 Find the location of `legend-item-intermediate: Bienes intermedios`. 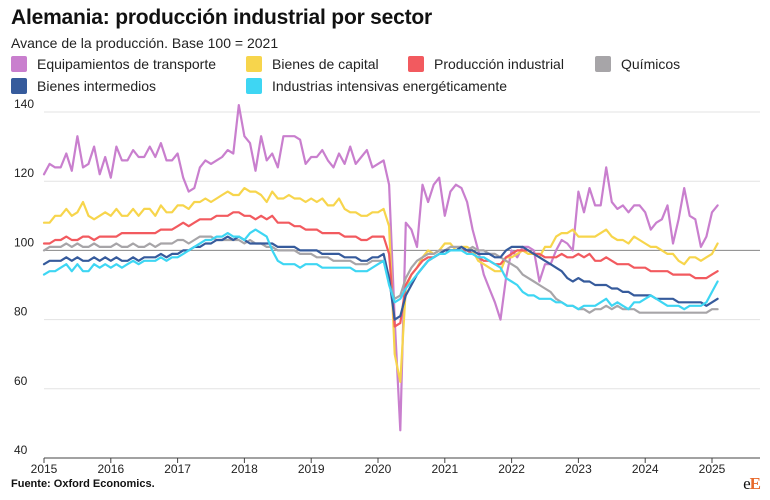

legend-item-intermediate: Bienes intermedios is located at coordinates (83, 86).